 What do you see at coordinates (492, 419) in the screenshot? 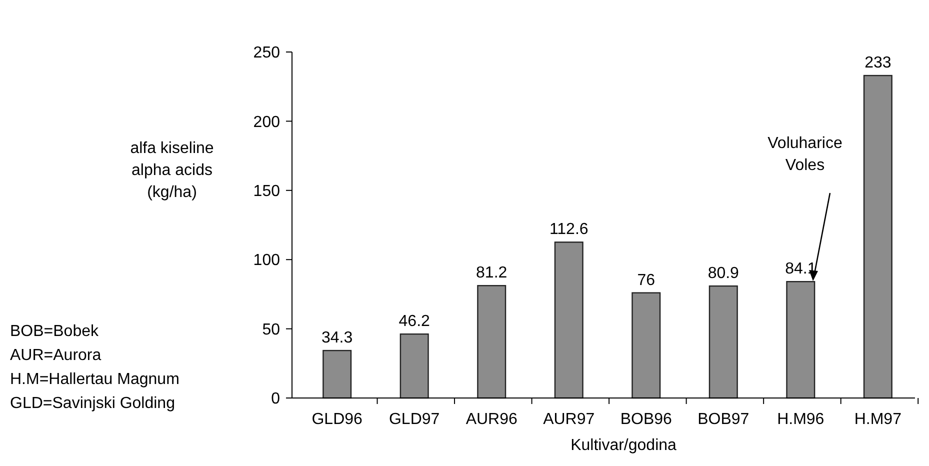
I see `x-tick-label: AUR96` at bounding box center [492, 419].